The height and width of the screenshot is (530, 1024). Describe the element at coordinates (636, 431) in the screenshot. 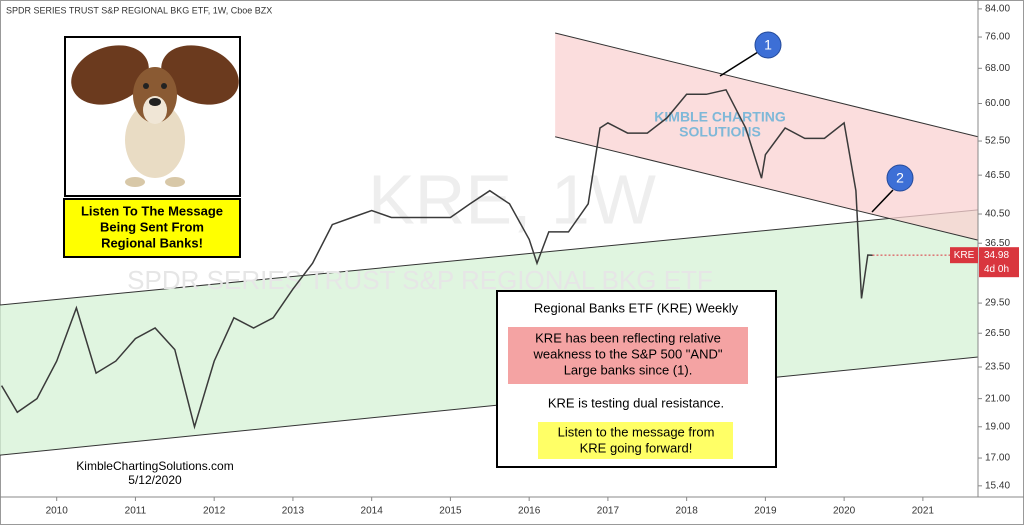

I see `yellow-note: Listen to the message from` at that location.